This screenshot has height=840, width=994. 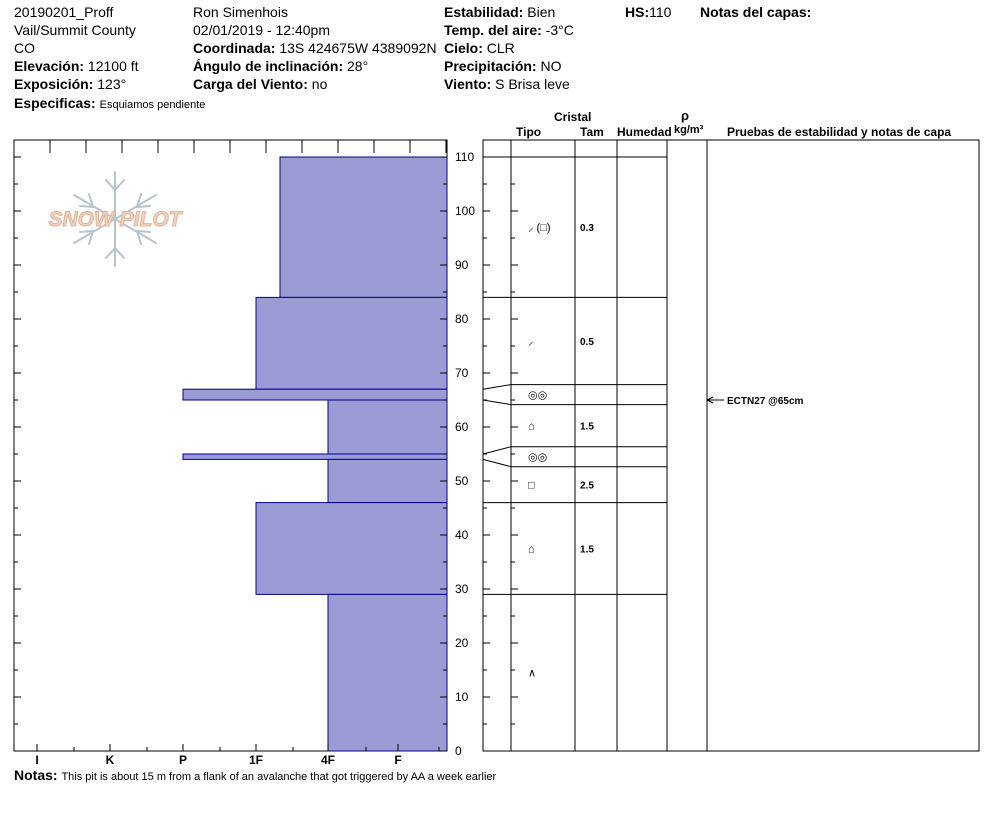 I want to click on location: Vail/Summit County, so click(x=75, y=30).